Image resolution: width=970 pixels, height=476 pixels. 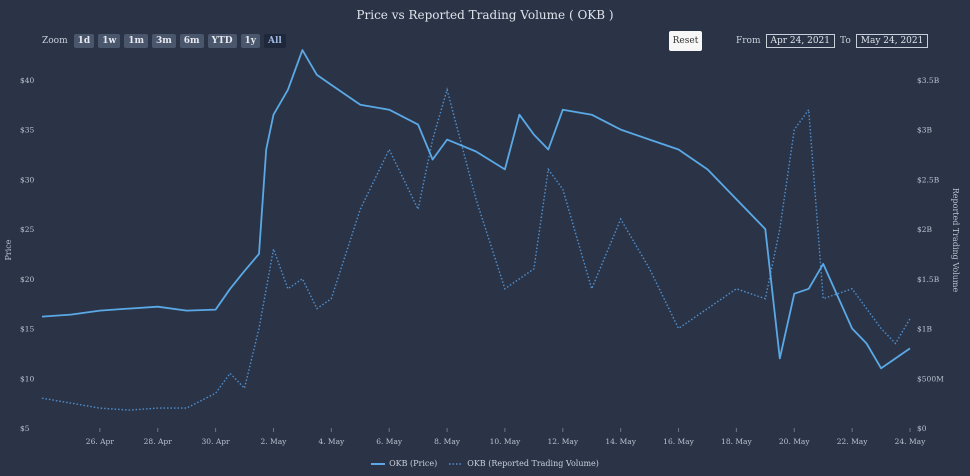 I want to click on left-tick-label: $25, so click(x=27, y=229).